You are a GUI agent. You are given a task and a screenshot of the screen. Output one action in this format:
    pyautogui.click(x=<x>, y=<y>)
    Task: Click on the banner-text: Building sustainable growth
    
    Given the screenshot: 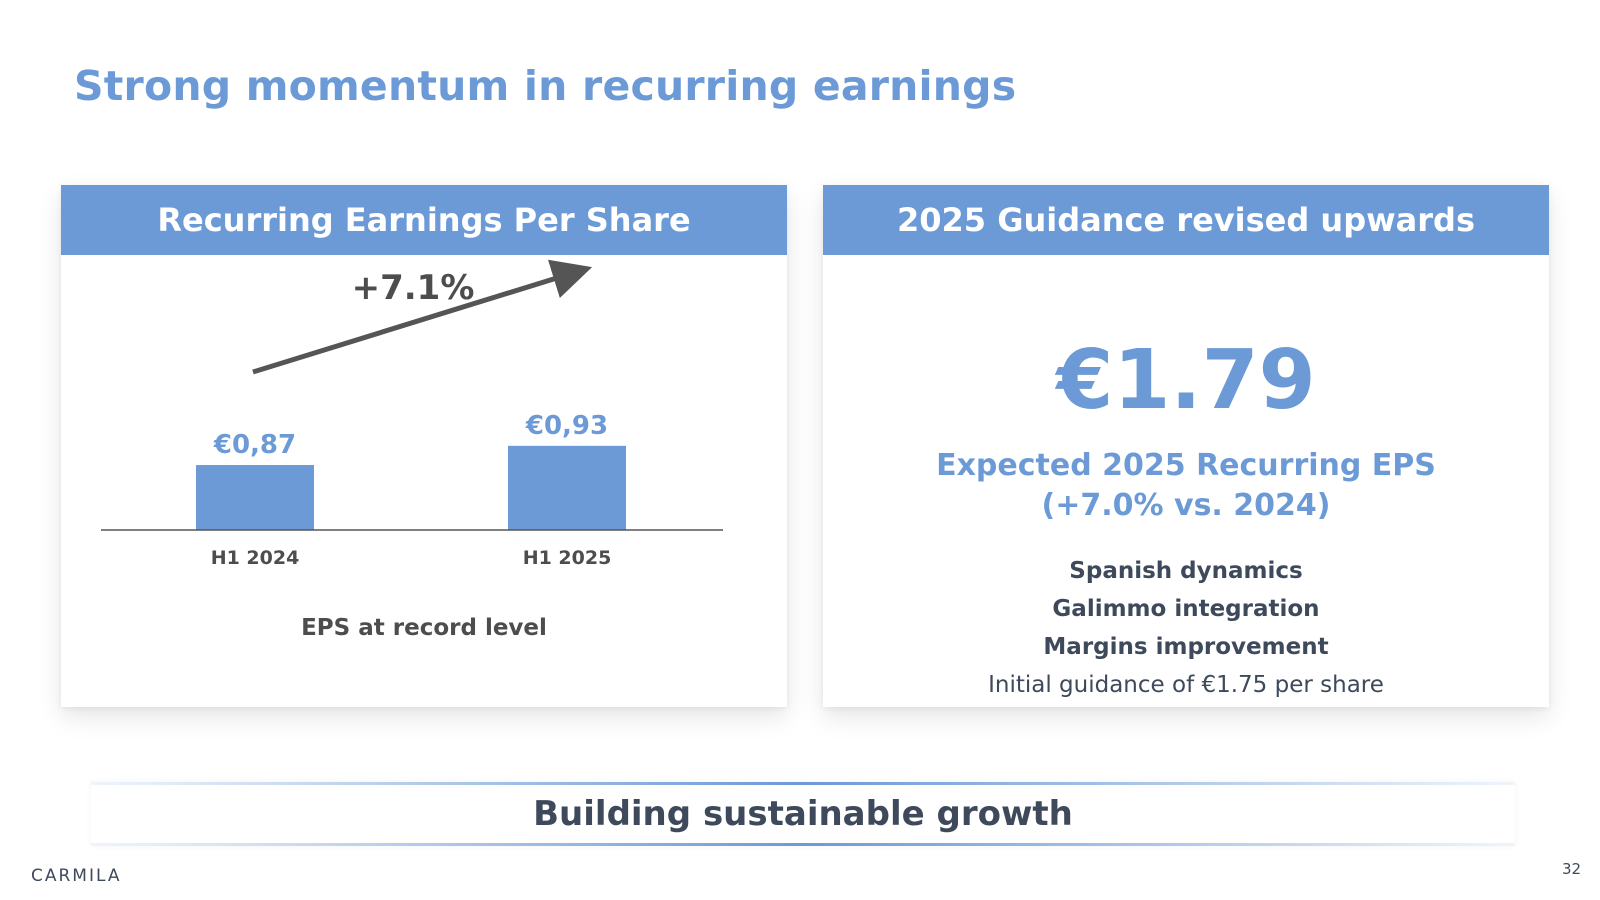 What is the action you would take?
    pyautogui.click(x=803, y=814)
    